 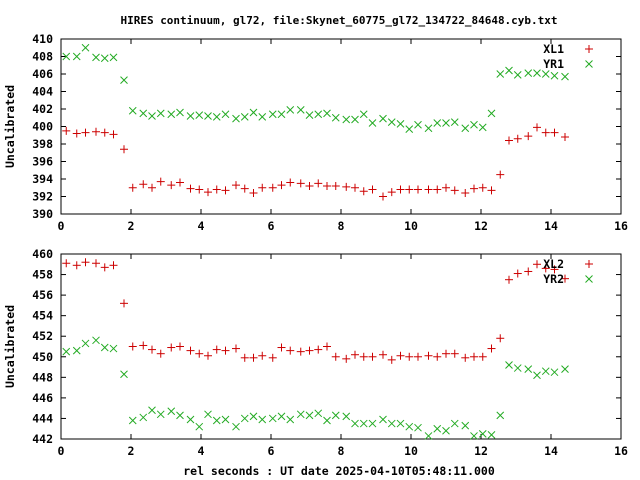 I want to click on legend-label: YR2, so click(x=553, y=279).